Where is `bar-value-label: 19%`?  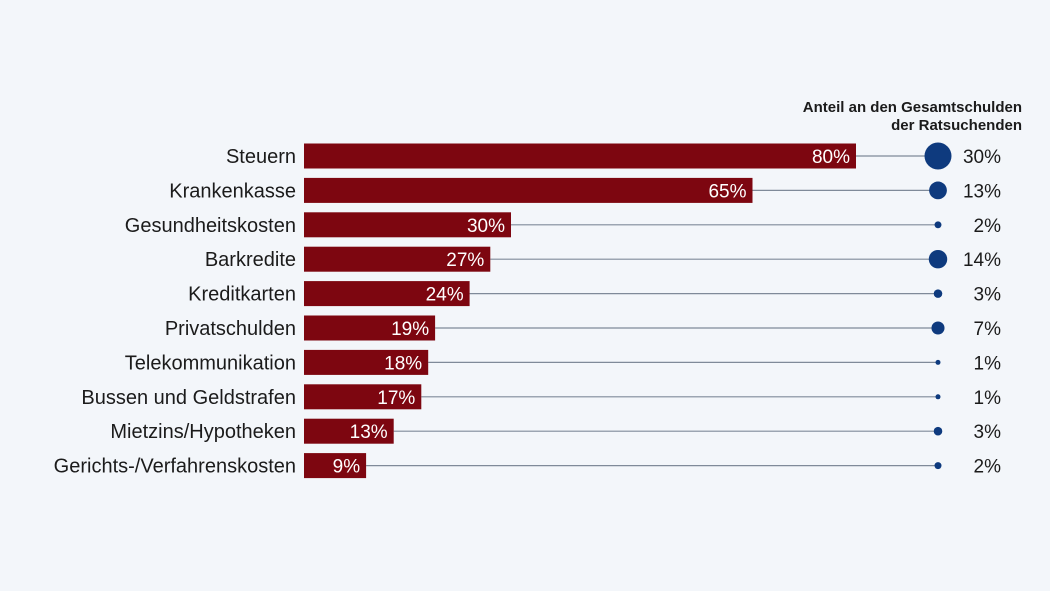
bar-value-label: 19% is located at coordinates (410, 329).